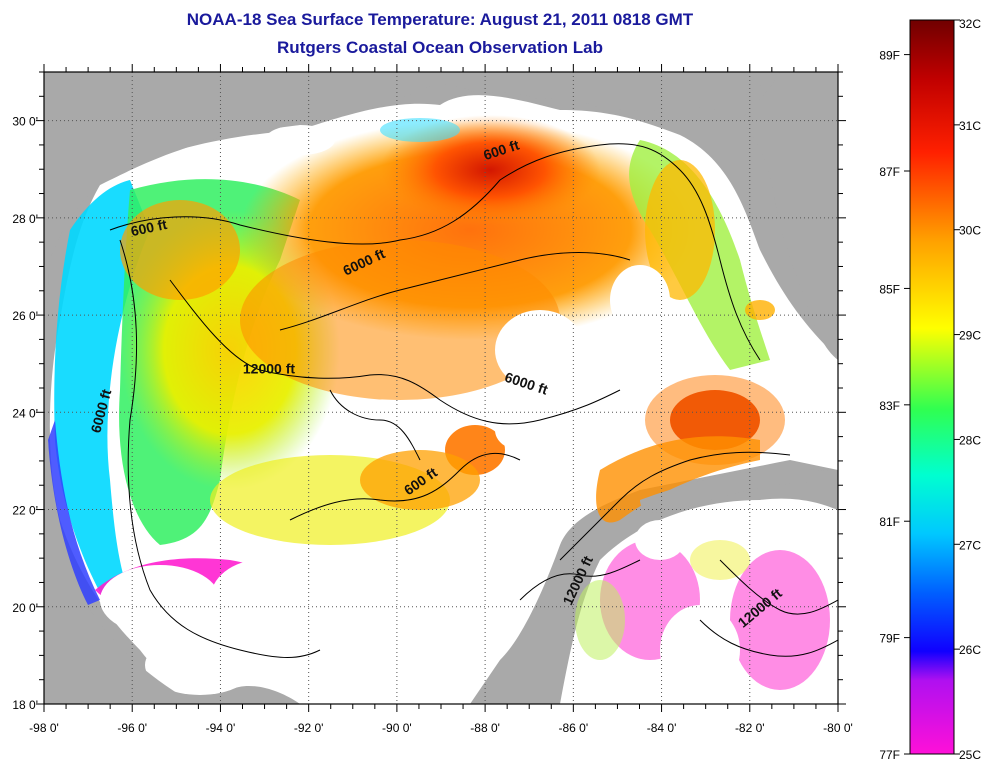  I want to click on colorbar-celsius-labels: 32C 31C 30C 29C 28C 27C 26C 25C, so click(967, 389).